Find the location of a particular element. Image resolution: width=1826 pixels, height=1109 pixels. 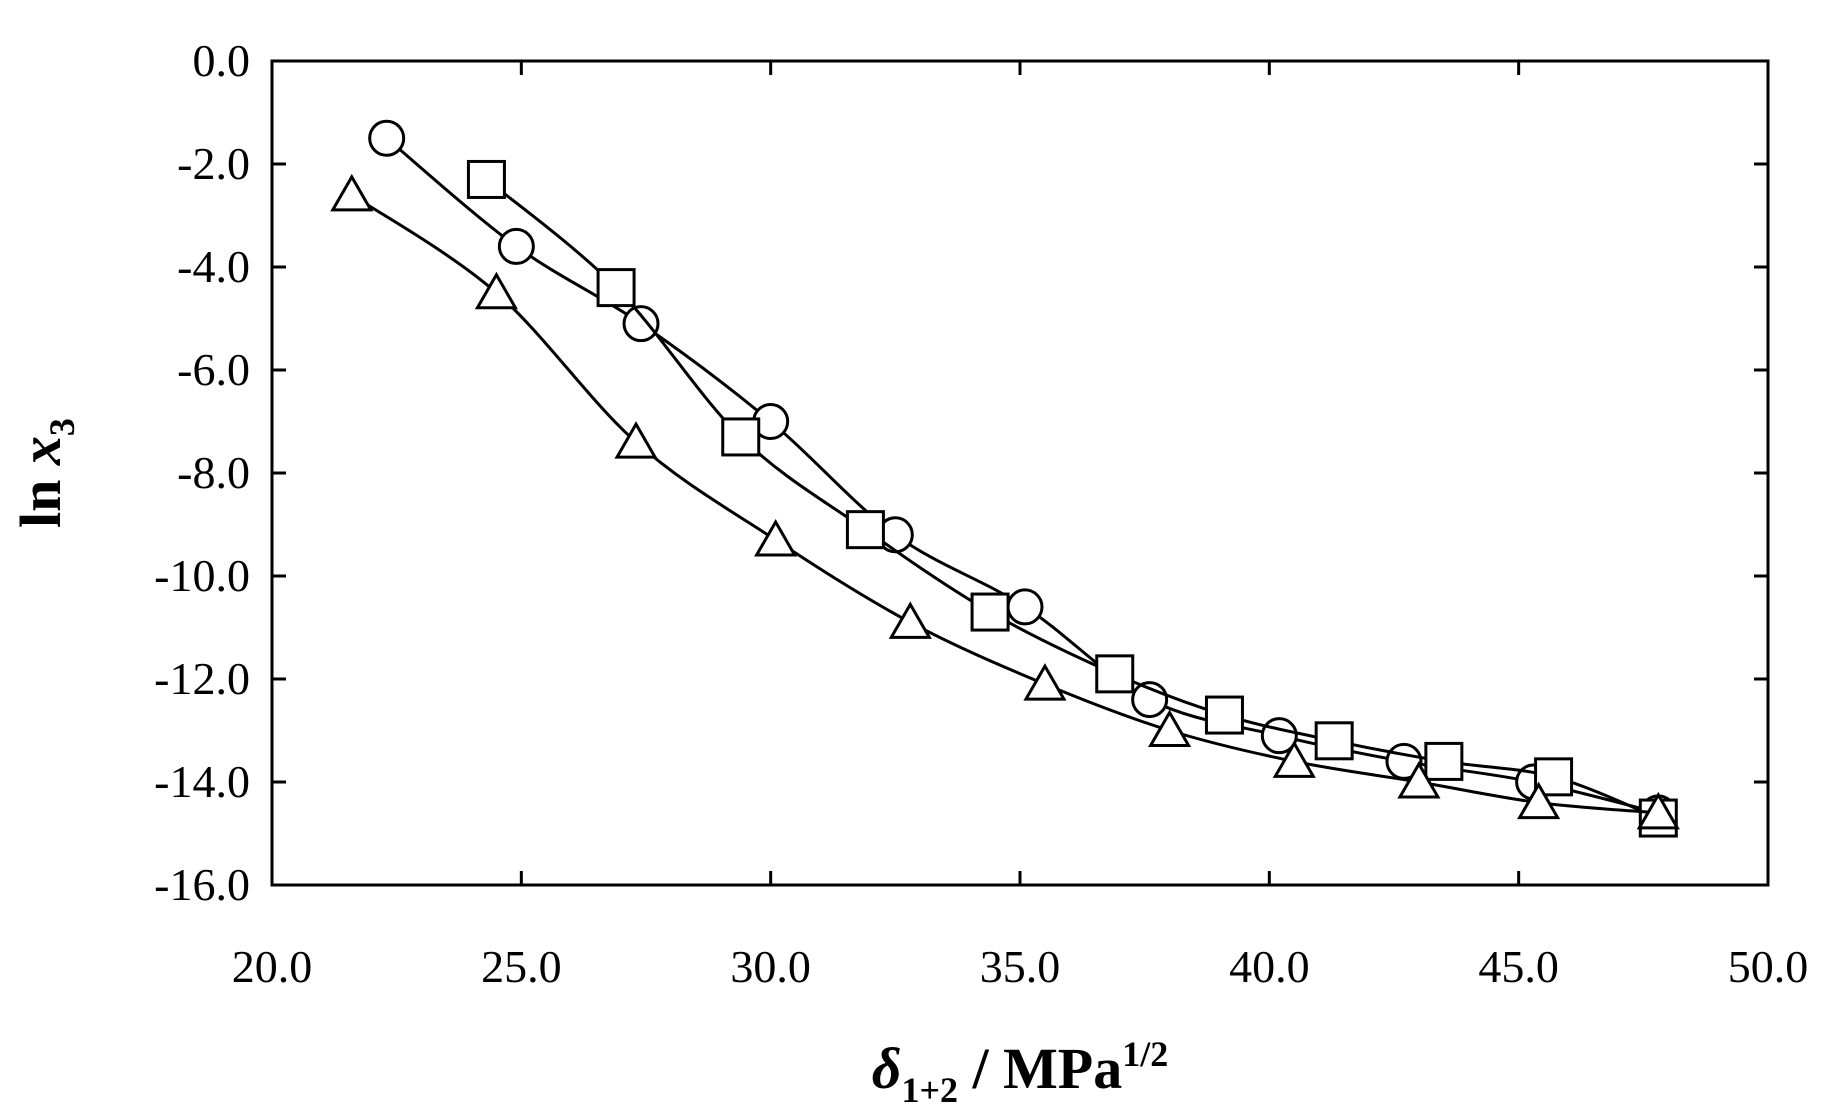

x-tick-label: 50.0 is located at coordinates (1768, 966).